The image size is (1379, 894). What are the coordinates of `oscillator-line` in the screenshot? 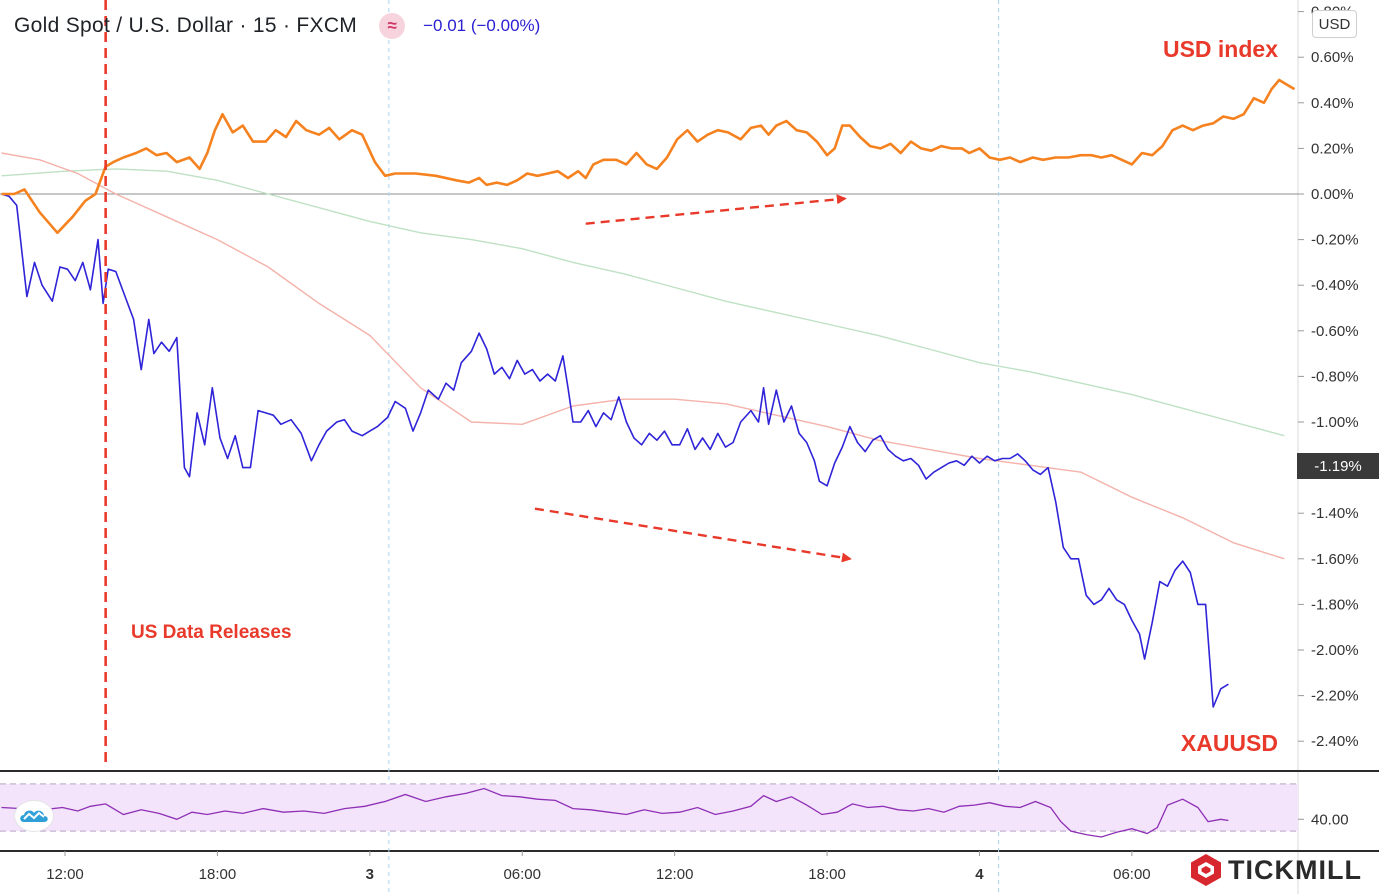 It's located at (615, 812).